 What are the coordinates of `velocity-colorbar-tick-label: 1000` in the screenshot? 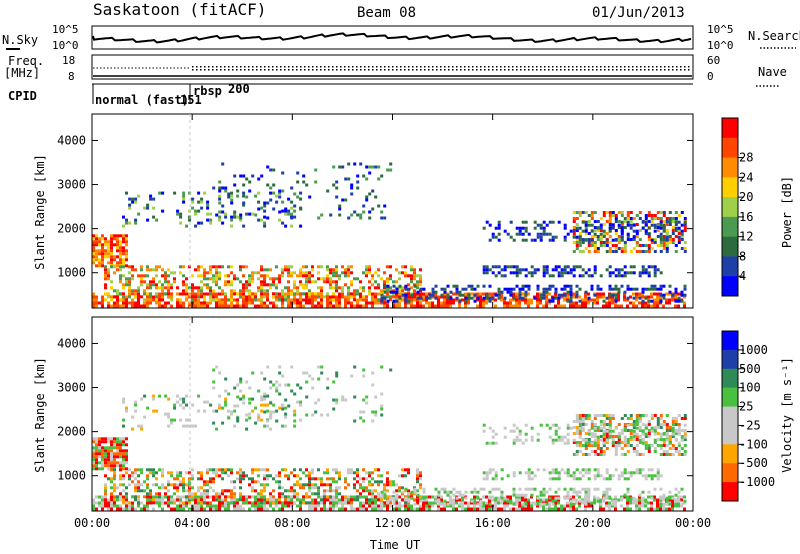 It's located at (753, 350).